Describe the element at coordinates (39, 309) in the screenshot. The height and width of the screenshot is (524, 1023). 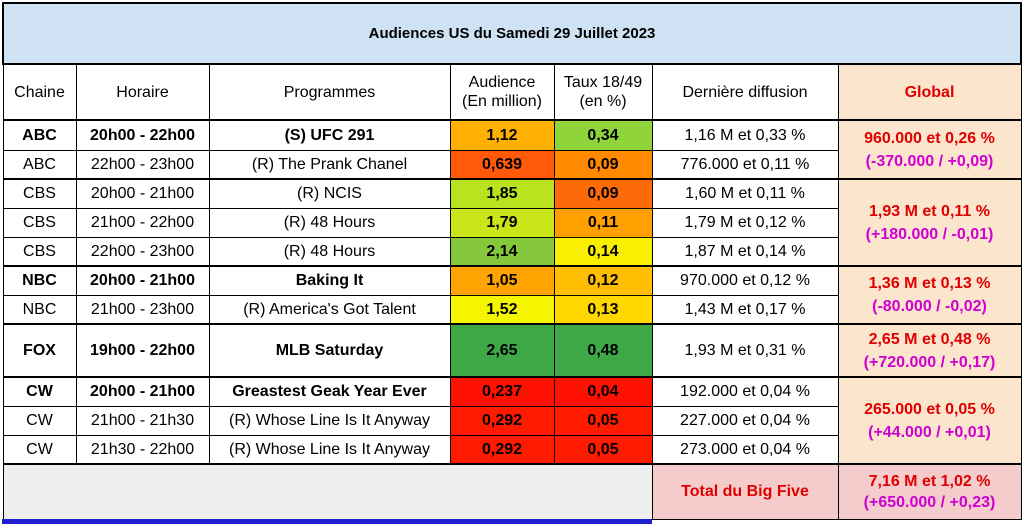
I see `cell-chaine: NBC` at that location.